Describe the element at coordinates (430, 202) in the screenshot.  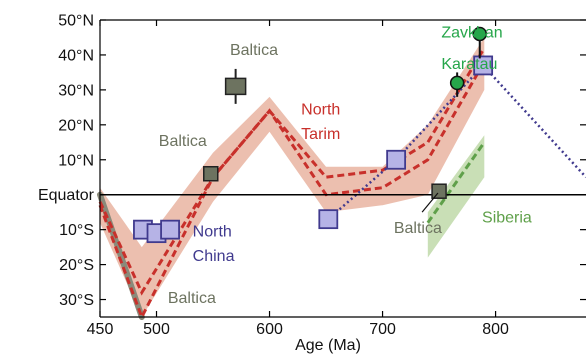
I see `baltica-leader-line` at that location.